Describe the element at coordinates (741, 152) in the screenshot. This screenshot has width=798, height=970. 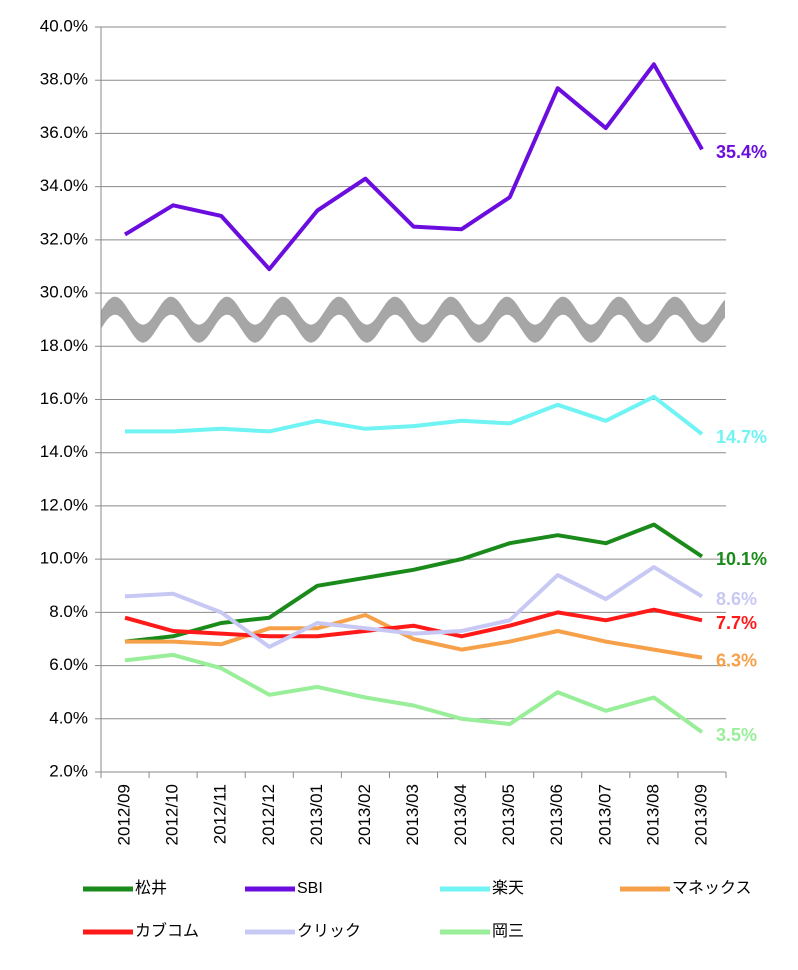
I see `data-label: 35.4%` at that location.